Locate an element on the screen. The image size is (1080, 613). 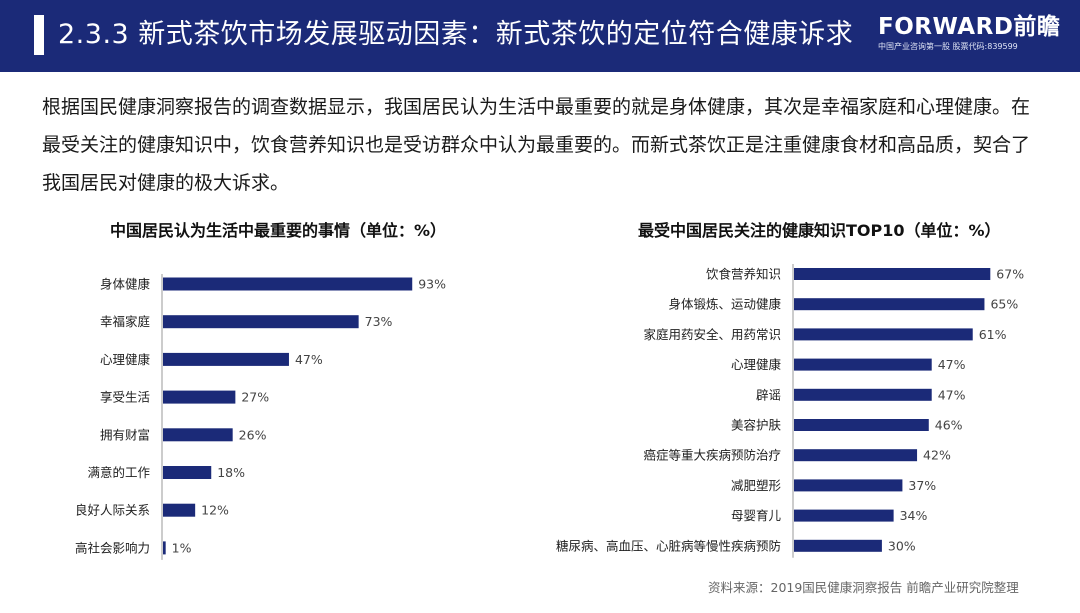
left-chart-title: 中国居民认为生活中最重要的事情（单位：%） is located at coordinates (278, 230).